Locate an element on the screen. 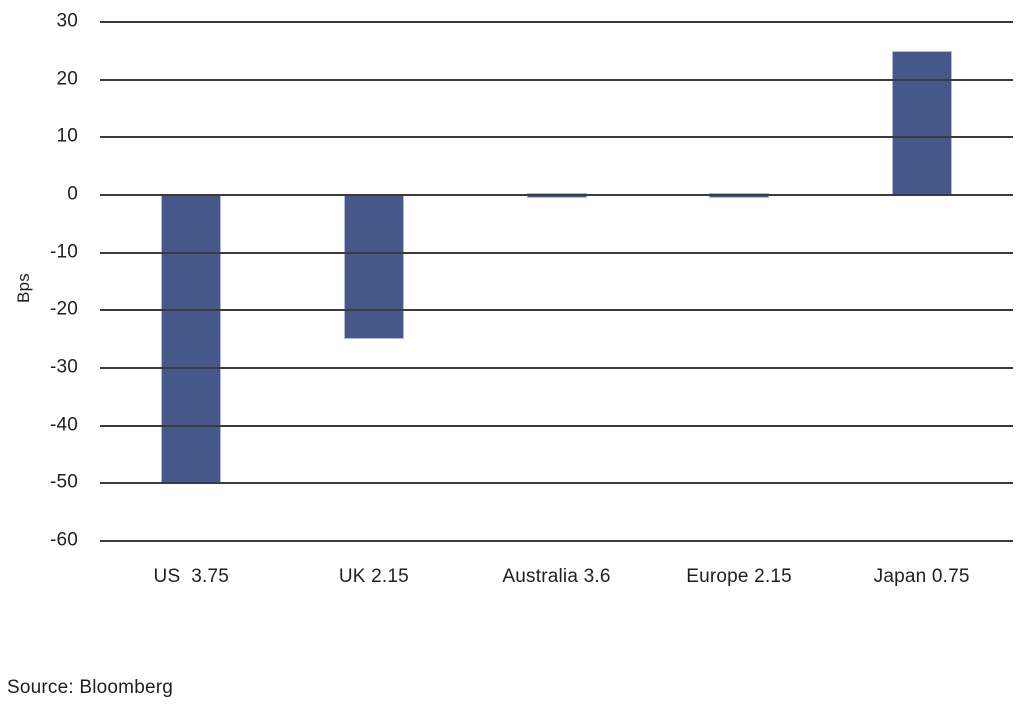  bar-japan is located at coordinates (921, 122).